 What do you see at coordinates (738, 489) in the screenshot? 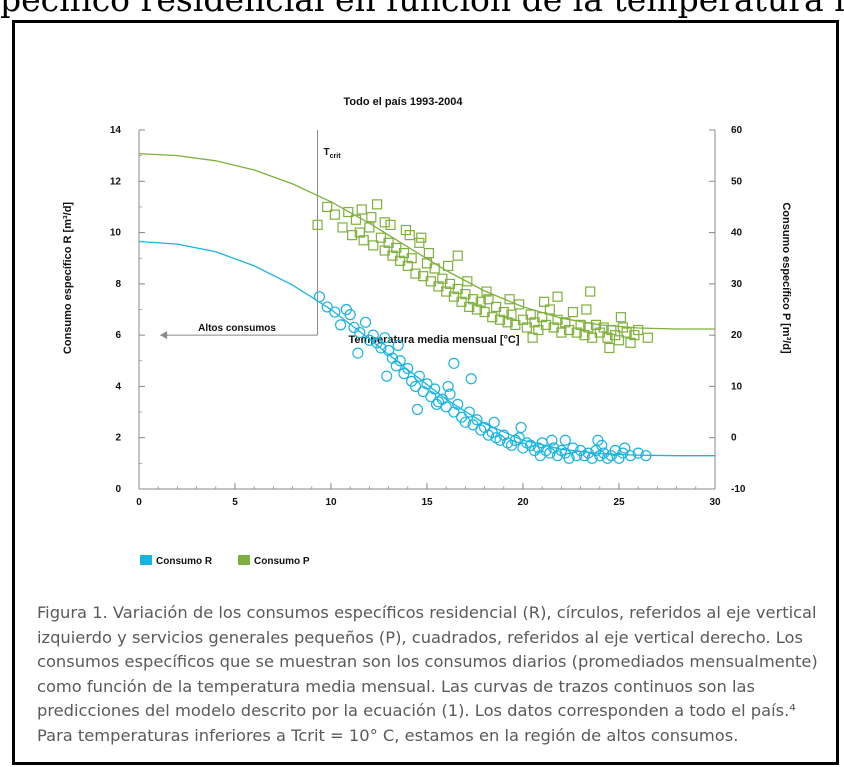
I see `y-right-tick-label: -10` at bounding box center [738, 489].